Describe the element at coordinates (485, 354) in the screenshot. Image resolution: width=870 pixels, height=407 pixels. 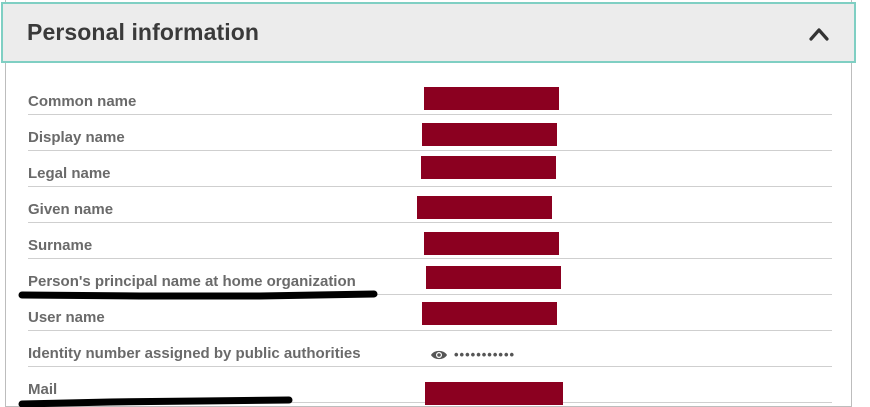
I see `masked-identity-number: •••••••••••` at that location.